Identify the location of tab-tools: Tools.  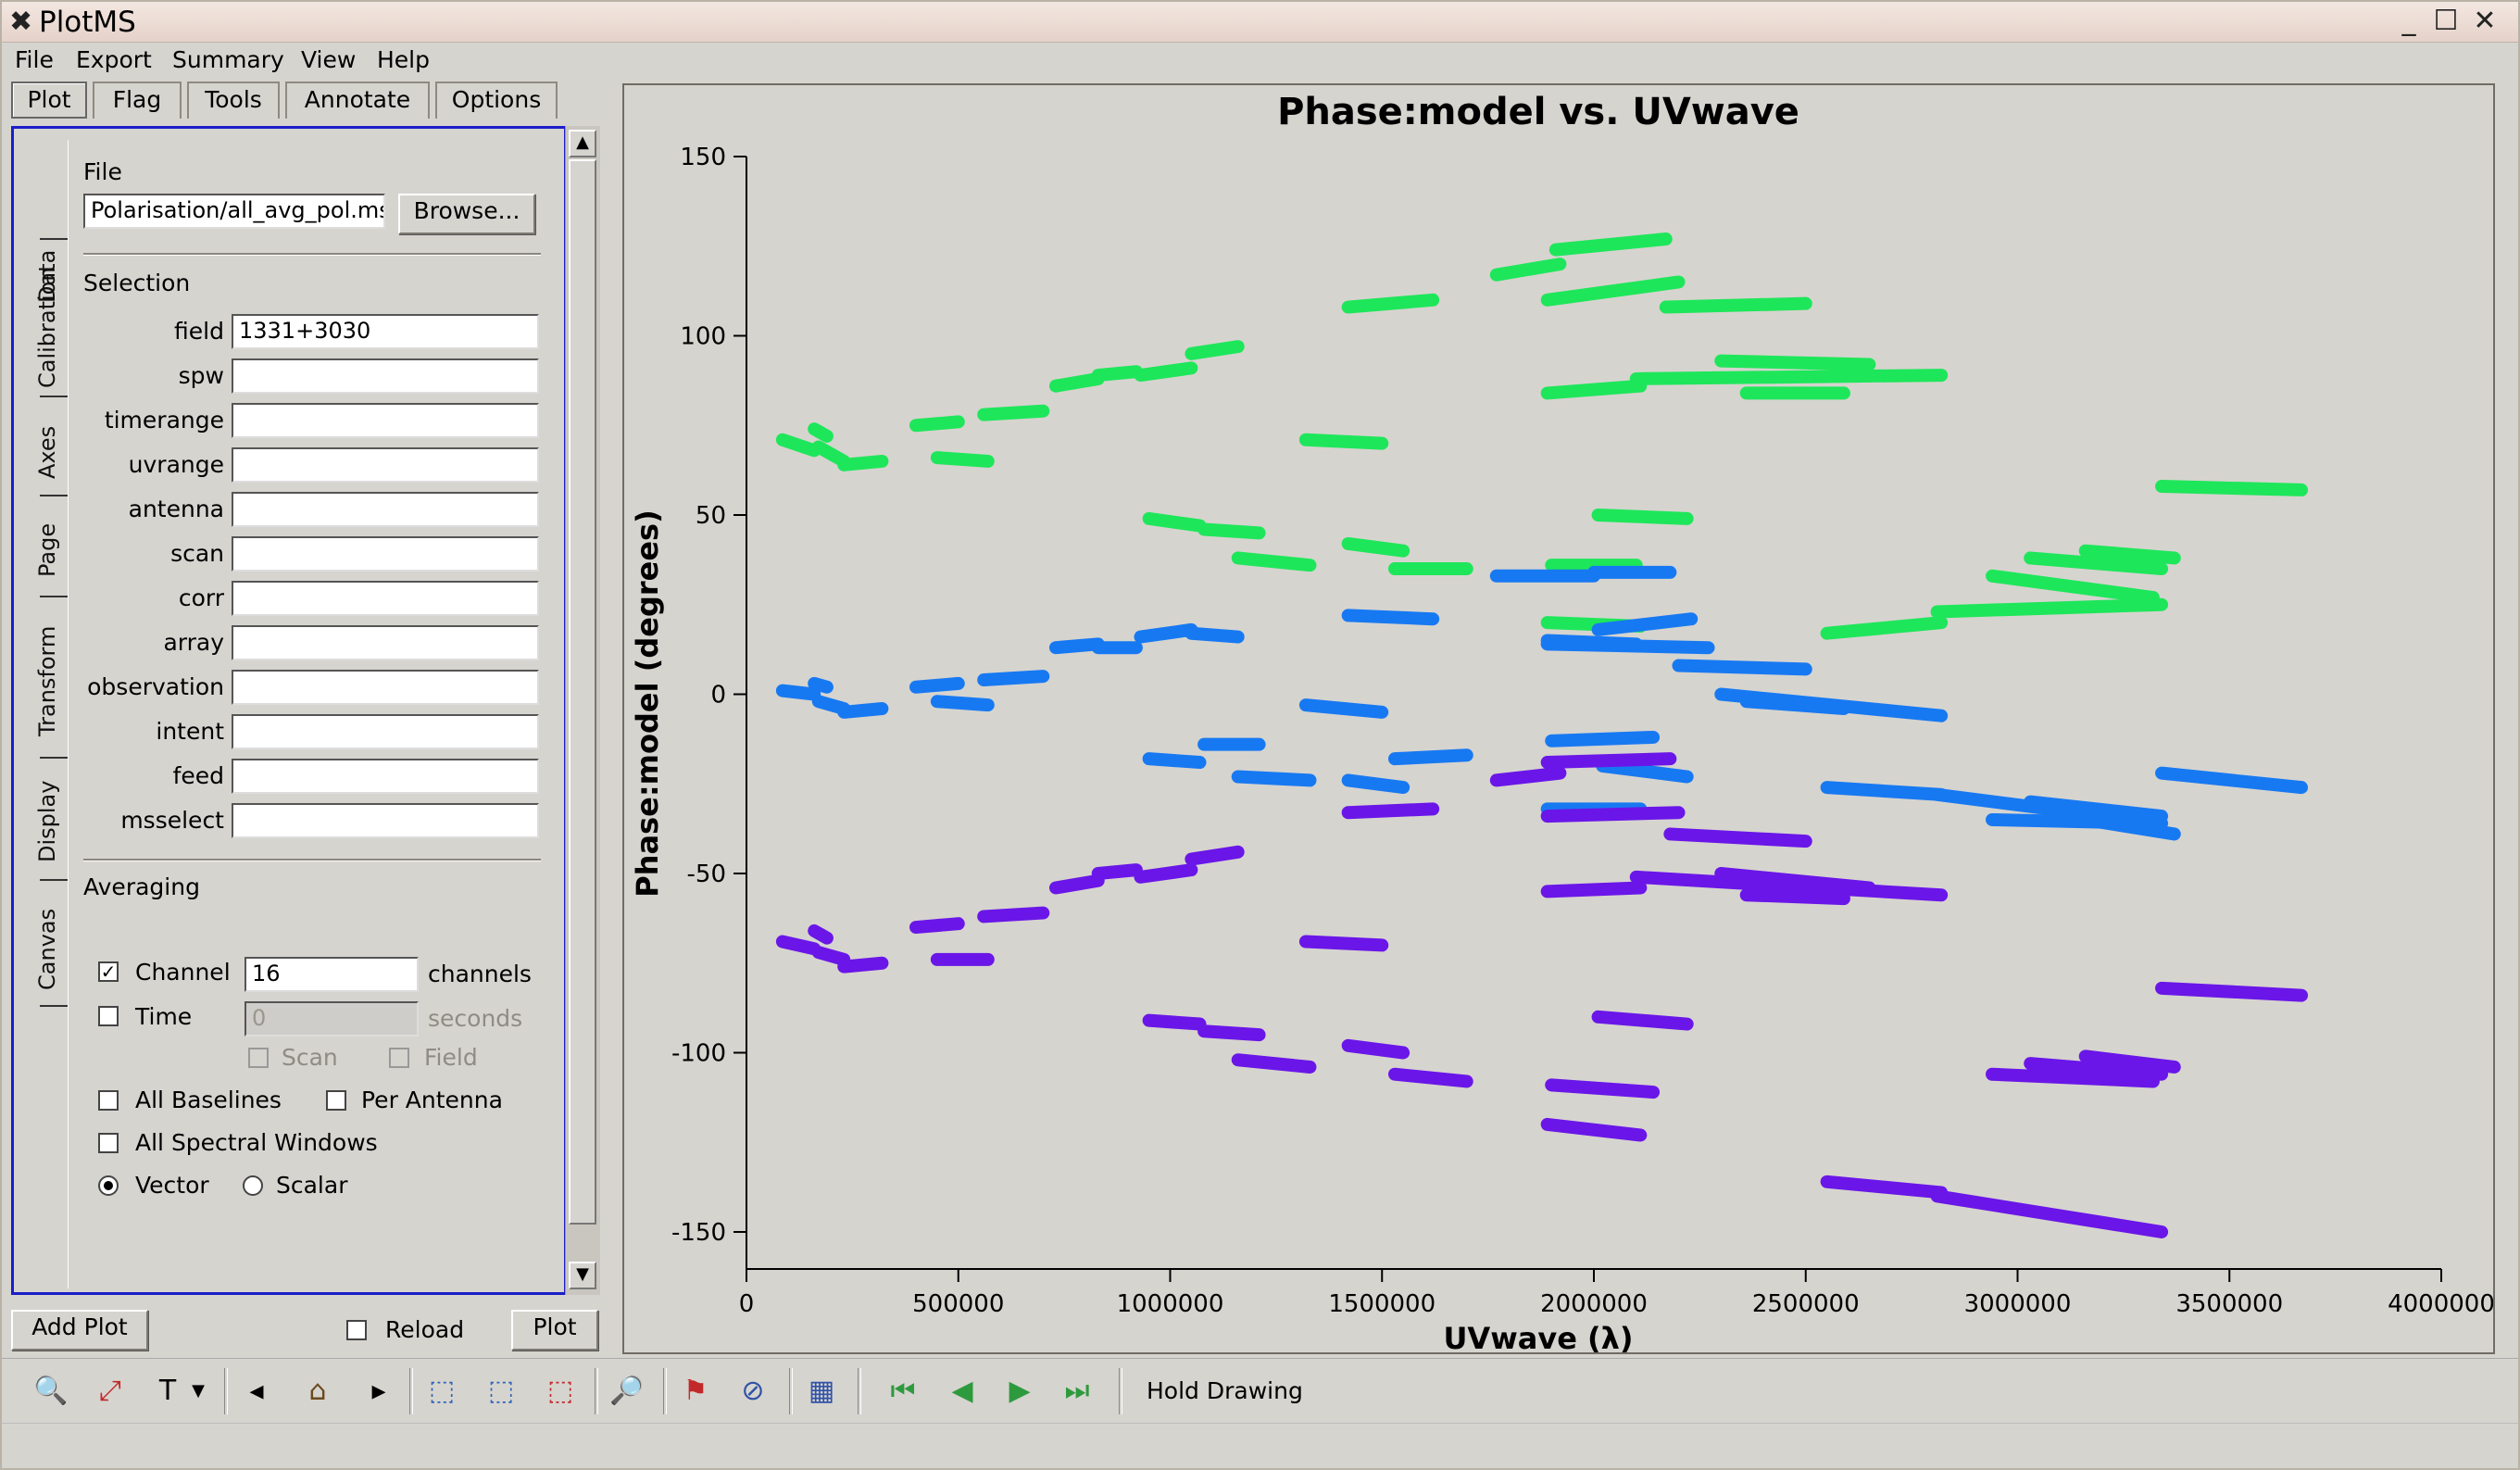
(233, 100).